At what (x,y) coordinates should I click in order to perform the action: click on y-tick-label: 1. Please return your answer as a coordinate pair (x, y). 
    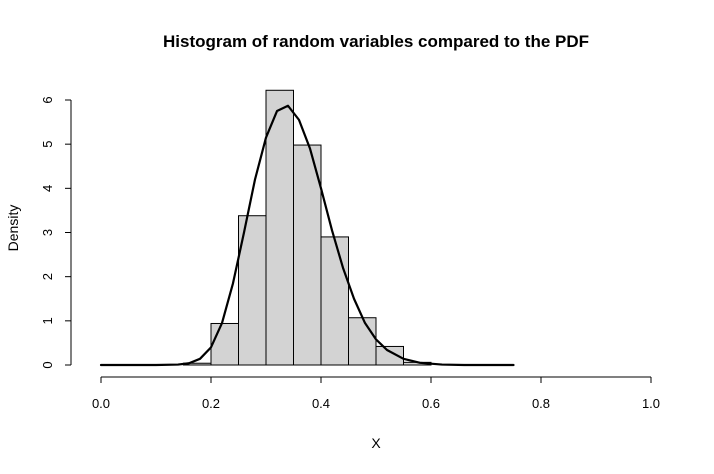
    Looking at the image, I should click on (47, 320).